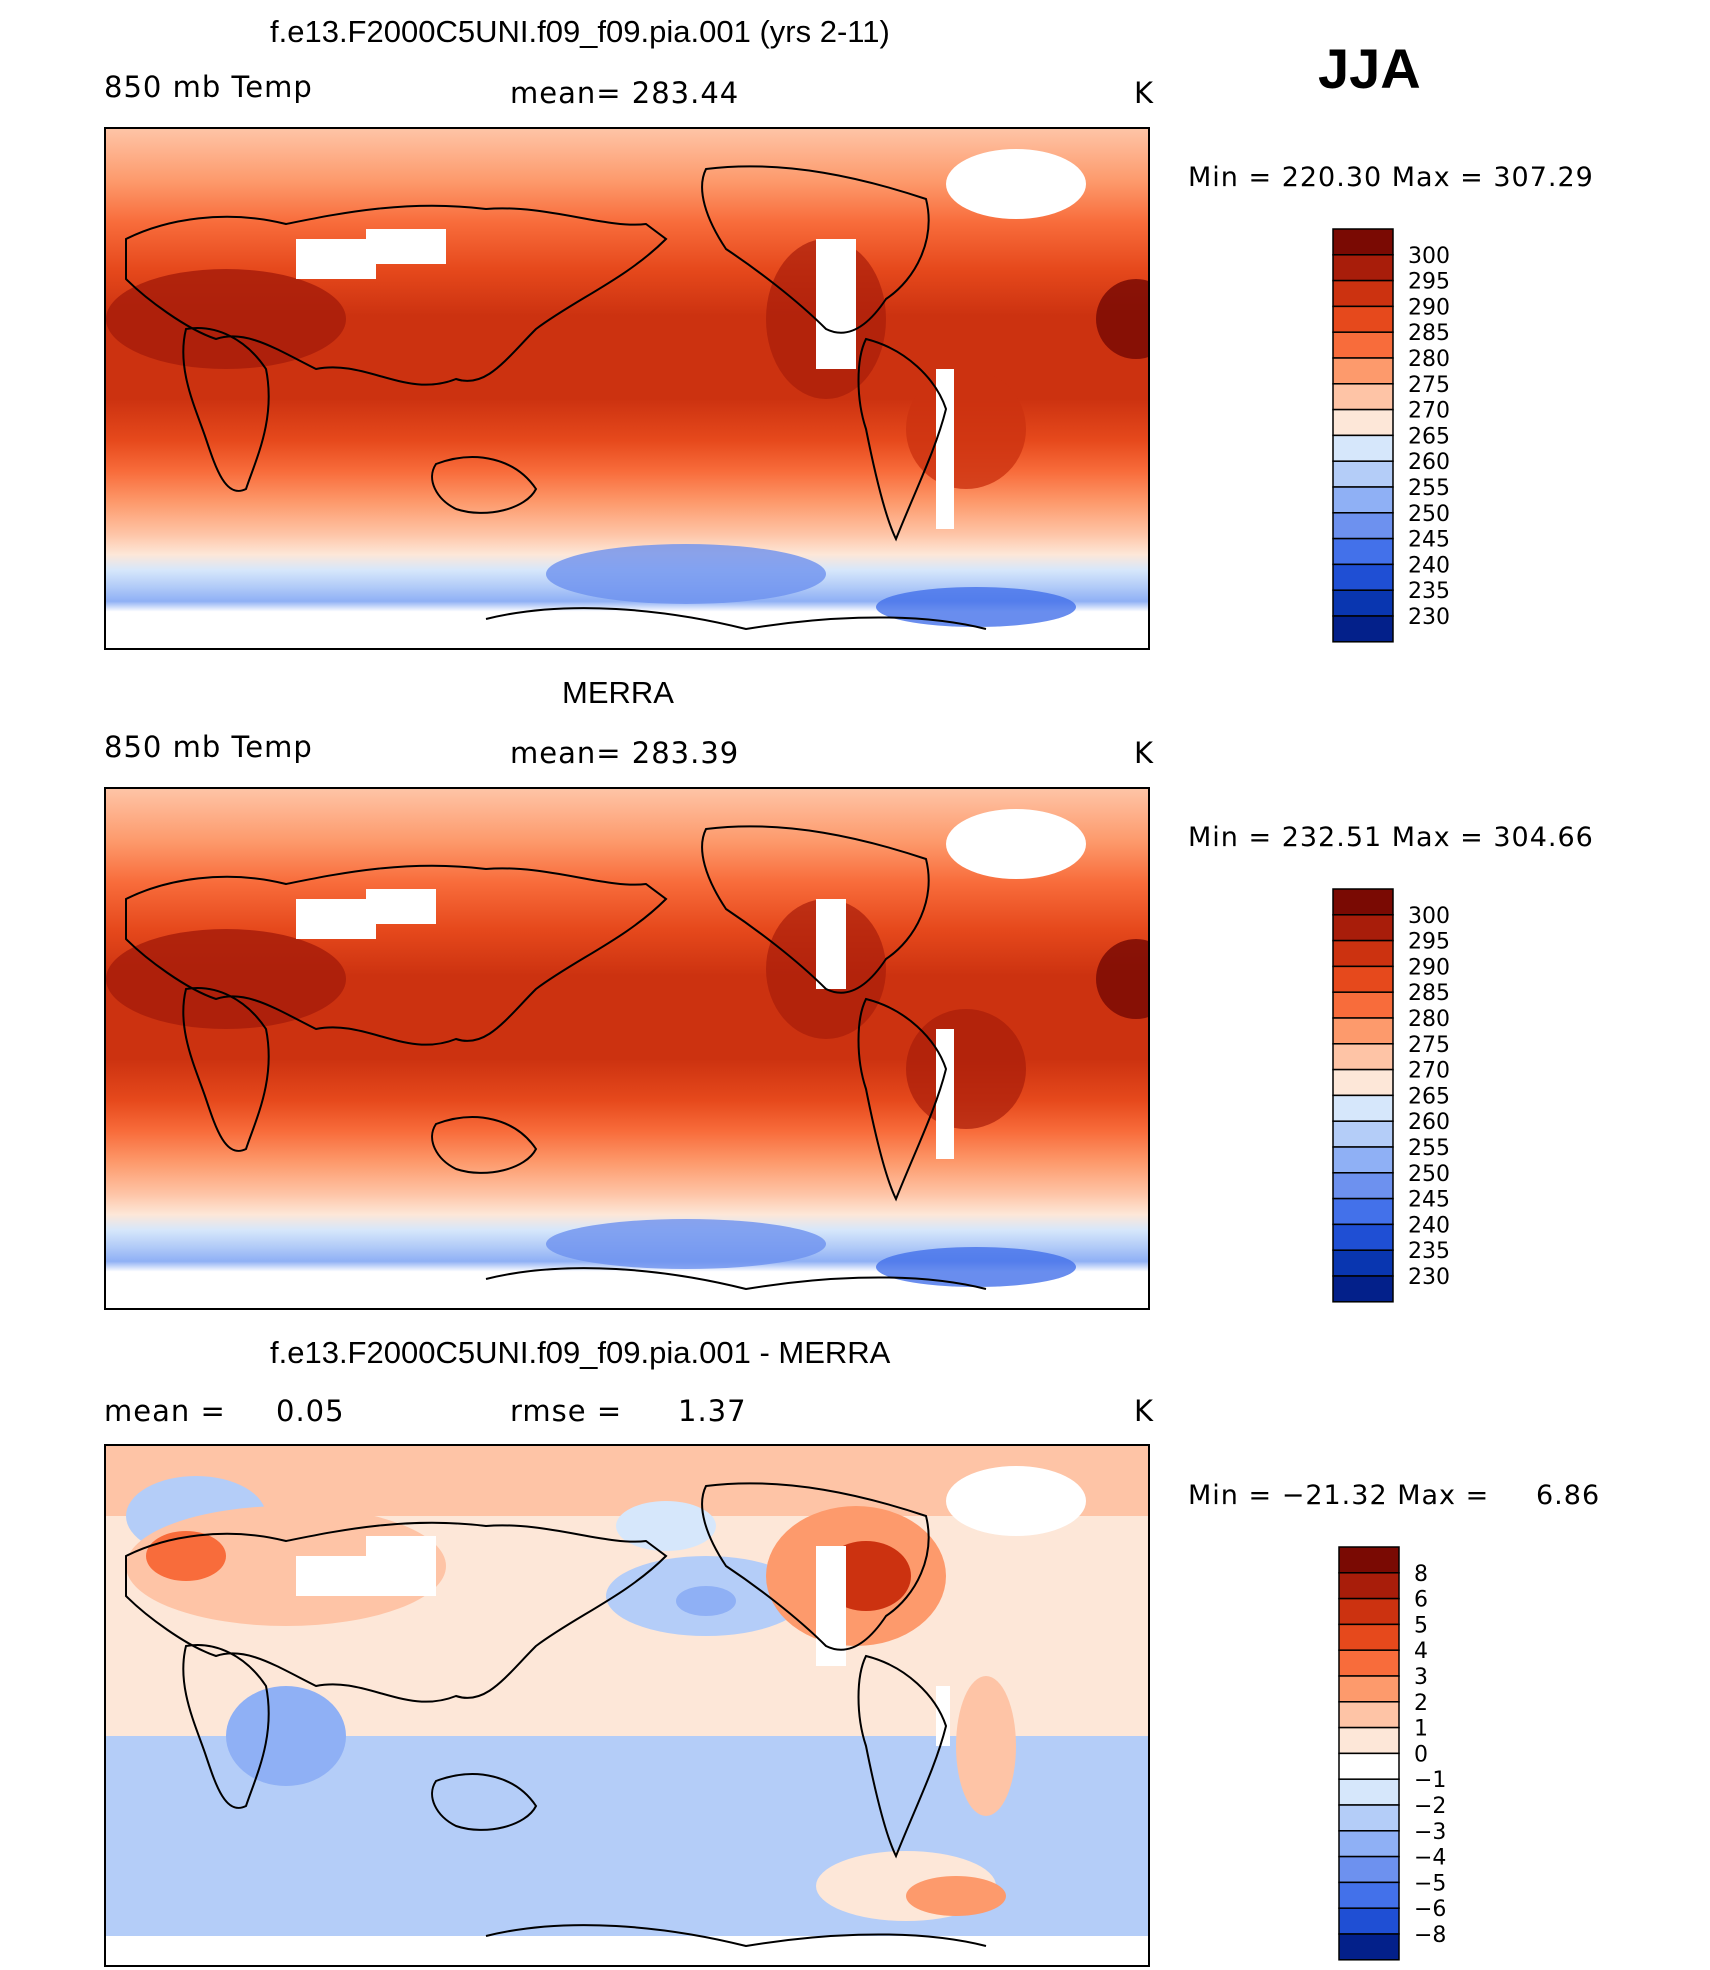 The image size is (1710, 1970). What do you see at coordinates (1421, 1651) in the screenshot?
I see `colorbar-label: 4` at bounding box center [1421, 1651].